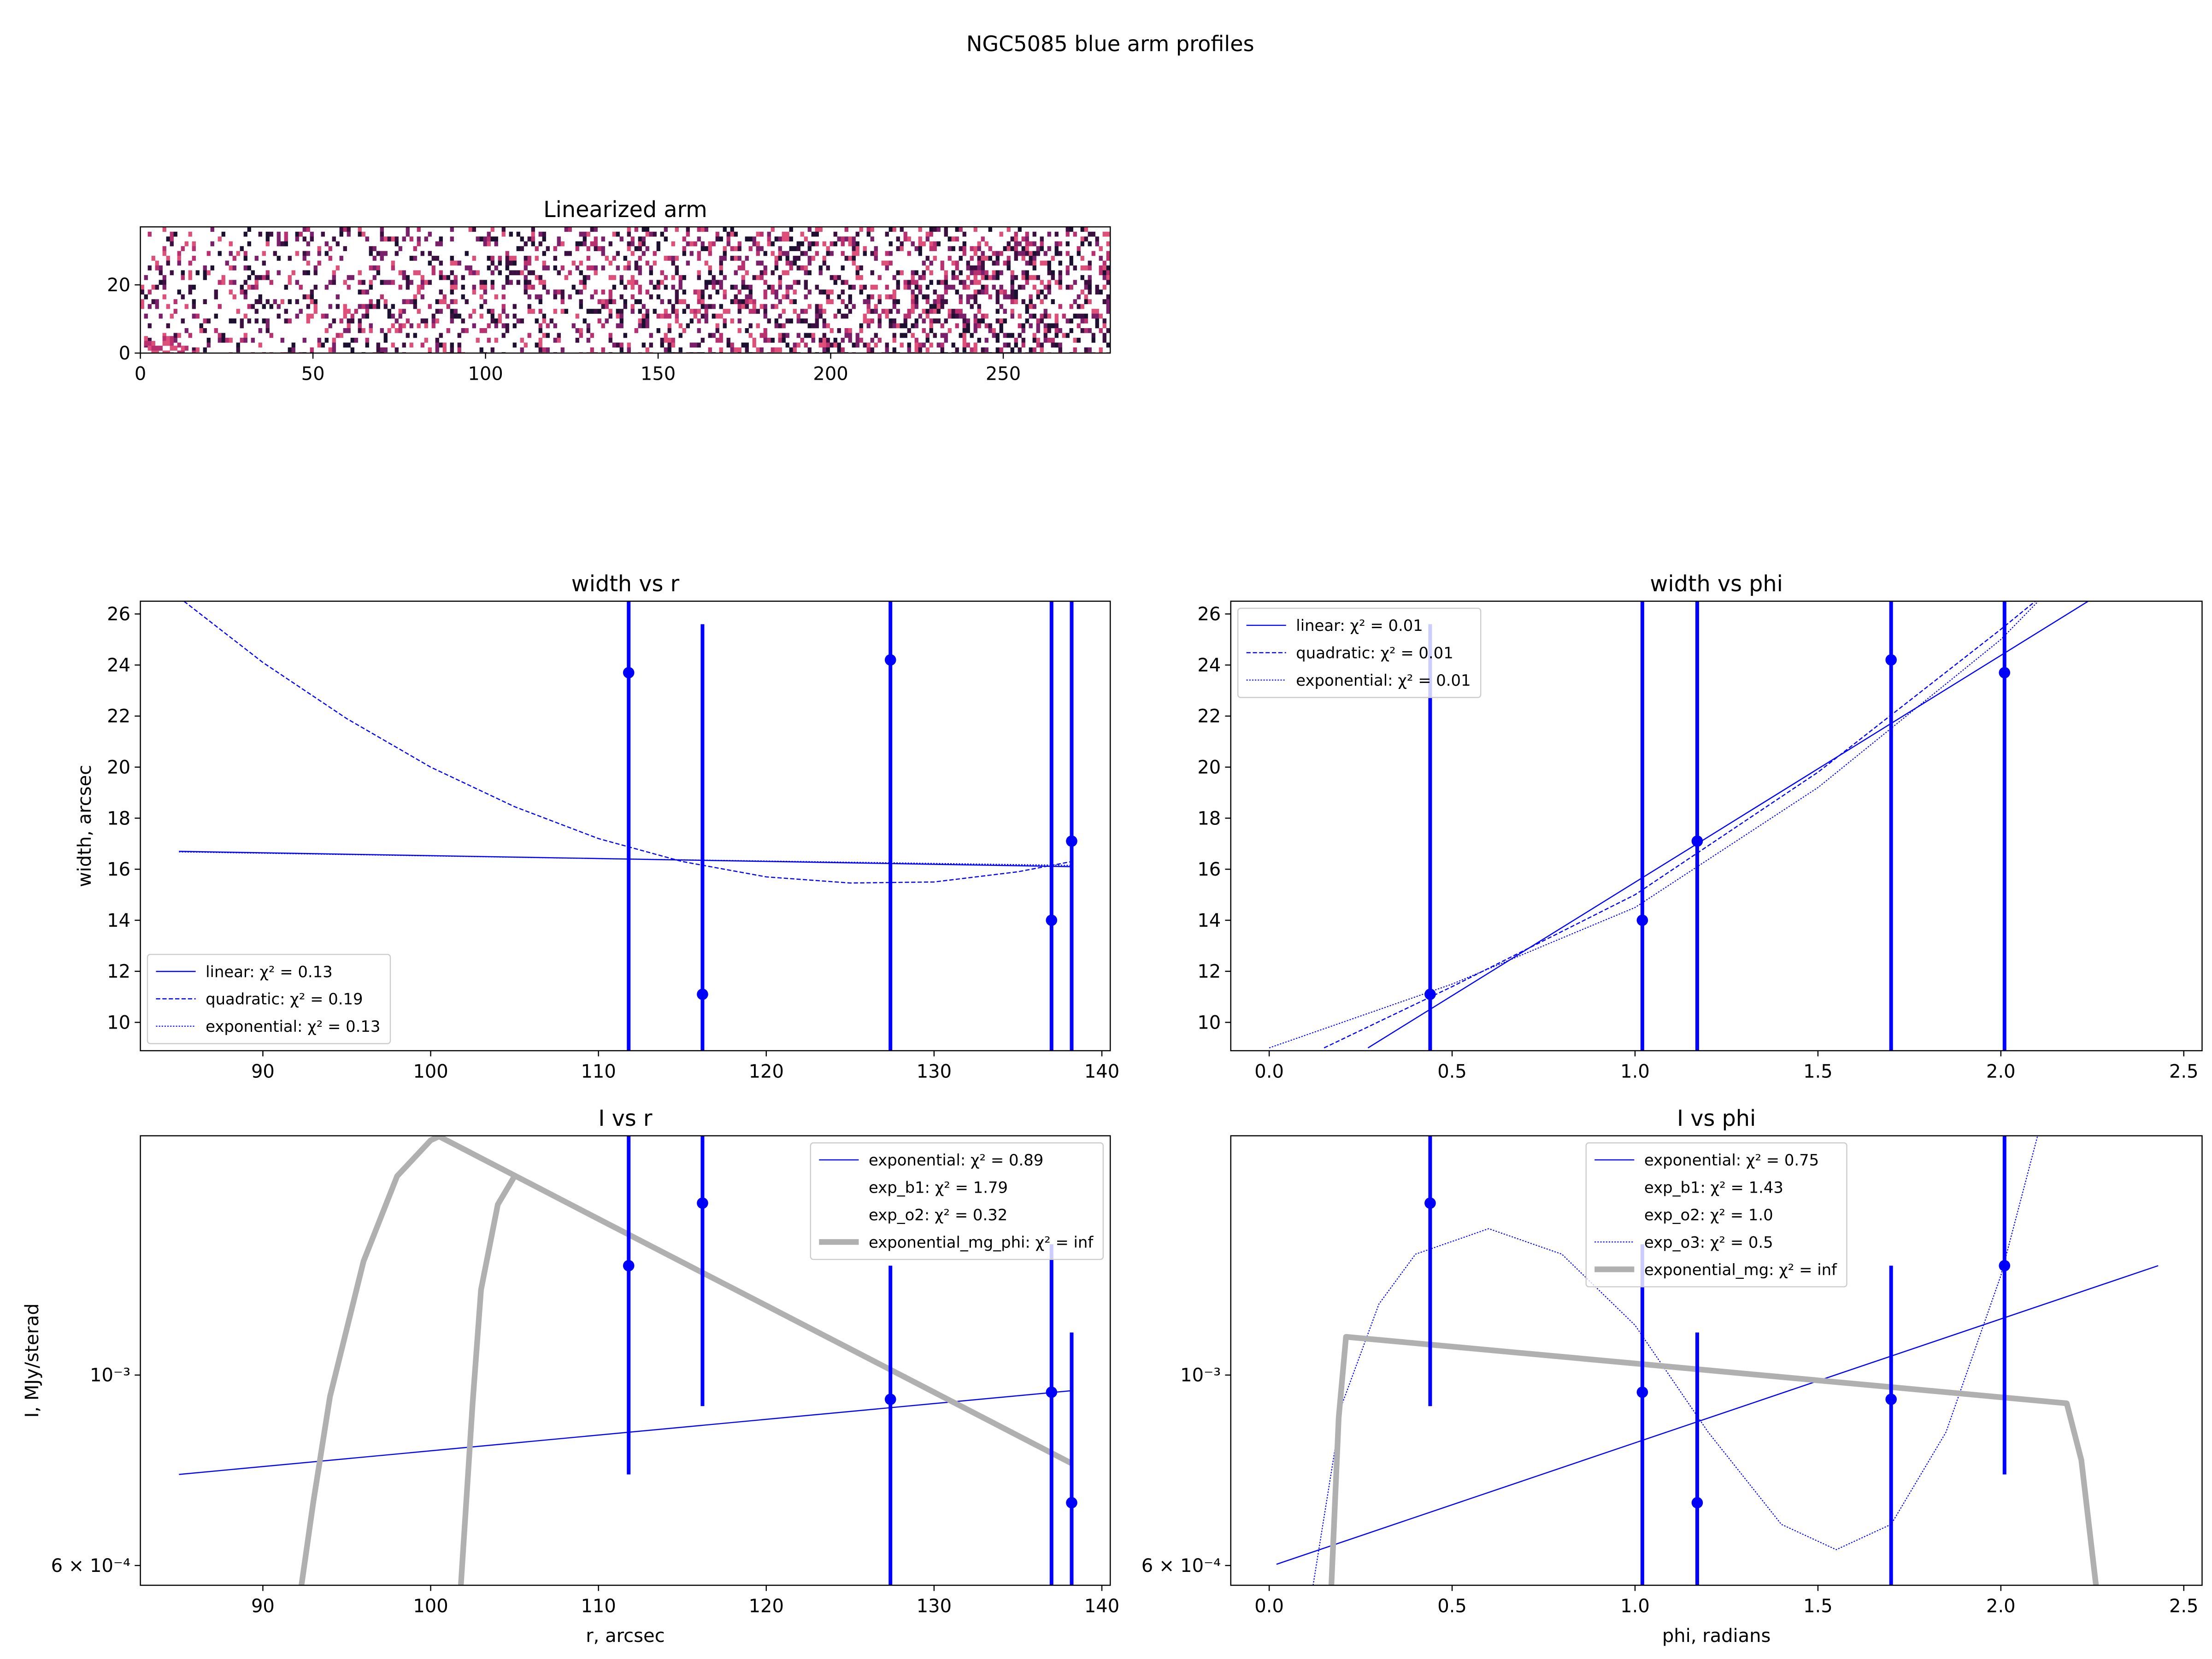 This screenshot has height=1659, width=2212. I want to click on y-tick-label: 12, so click(118, 971).